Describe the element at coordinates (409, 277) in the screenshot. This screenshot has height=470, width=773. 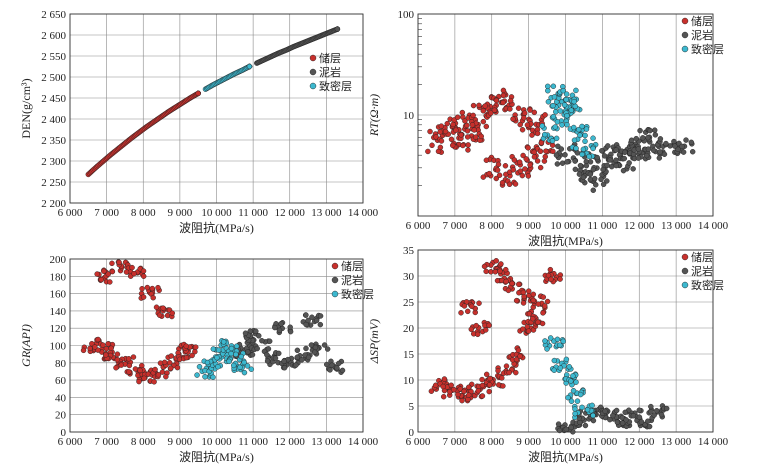
I see `y-tick-label: 30` at that location.